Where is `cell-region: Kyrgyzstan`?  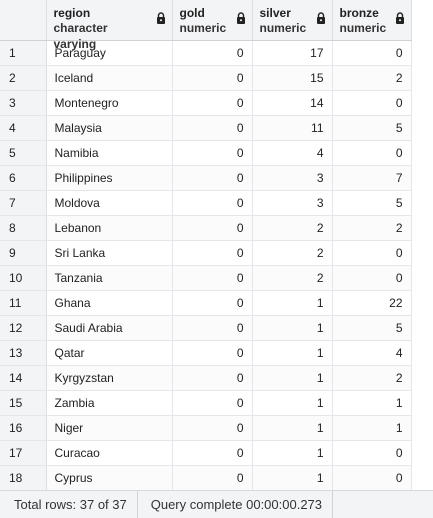 cell-region: Kyrgyzstan is located at coordinates (109, 378).